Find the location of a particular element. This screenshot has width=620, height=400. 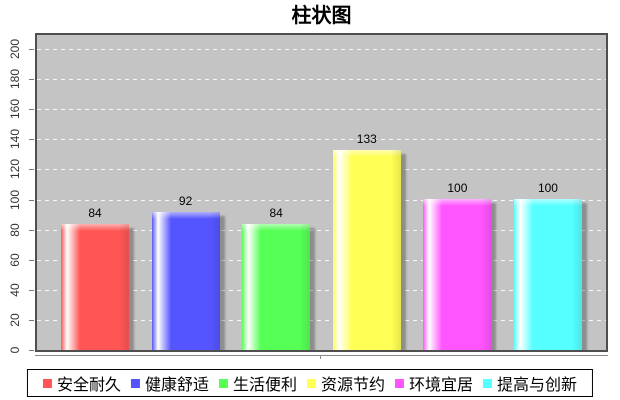

legend-item-健康舒适: 健康舒适 is located at coordinates (169, 383).